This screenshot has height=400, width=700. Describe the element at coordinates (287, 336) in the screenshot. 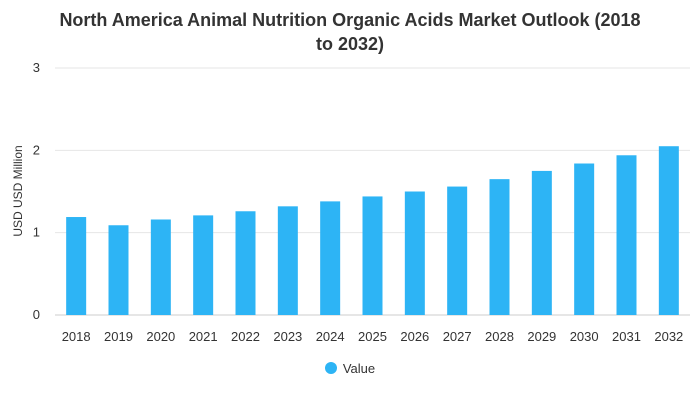

I see `x-tick-label: 2023` at that location.